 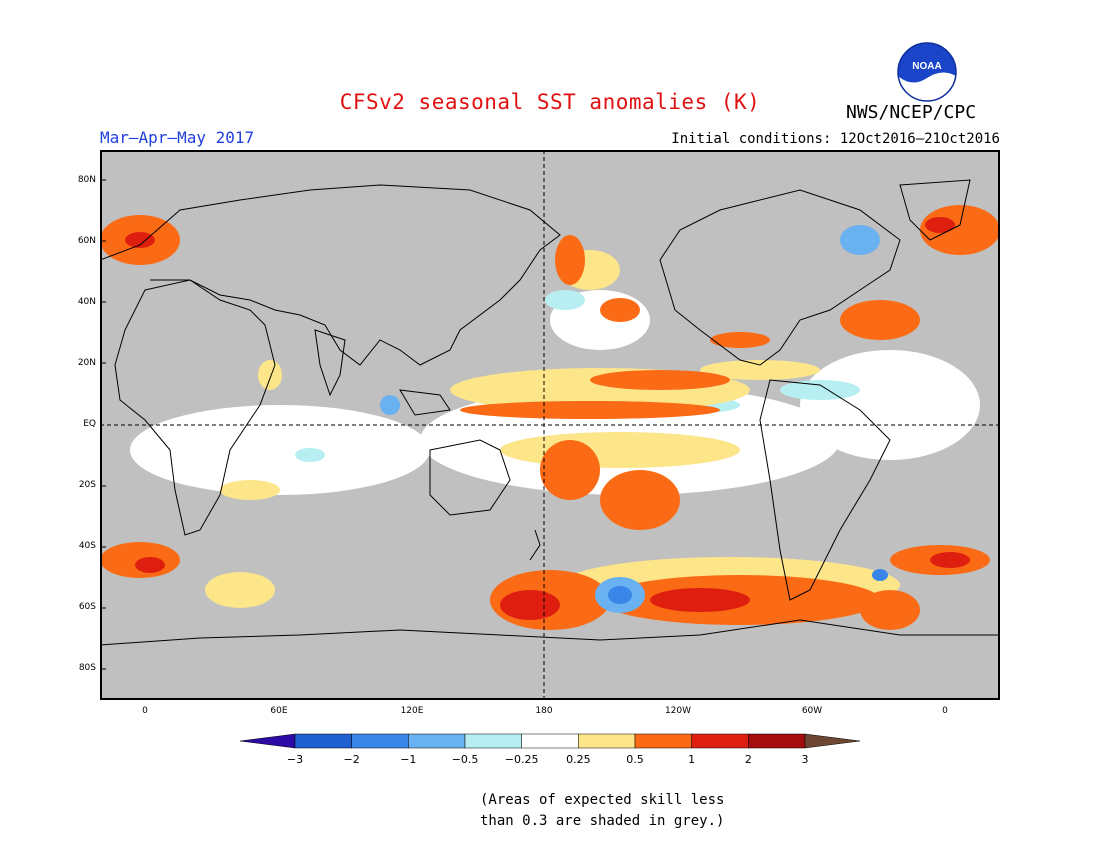 What do you see at coordinates (268, 741) in the screenshot?
I see `colorbar-min-arrow` at bounding box center [268, 741].